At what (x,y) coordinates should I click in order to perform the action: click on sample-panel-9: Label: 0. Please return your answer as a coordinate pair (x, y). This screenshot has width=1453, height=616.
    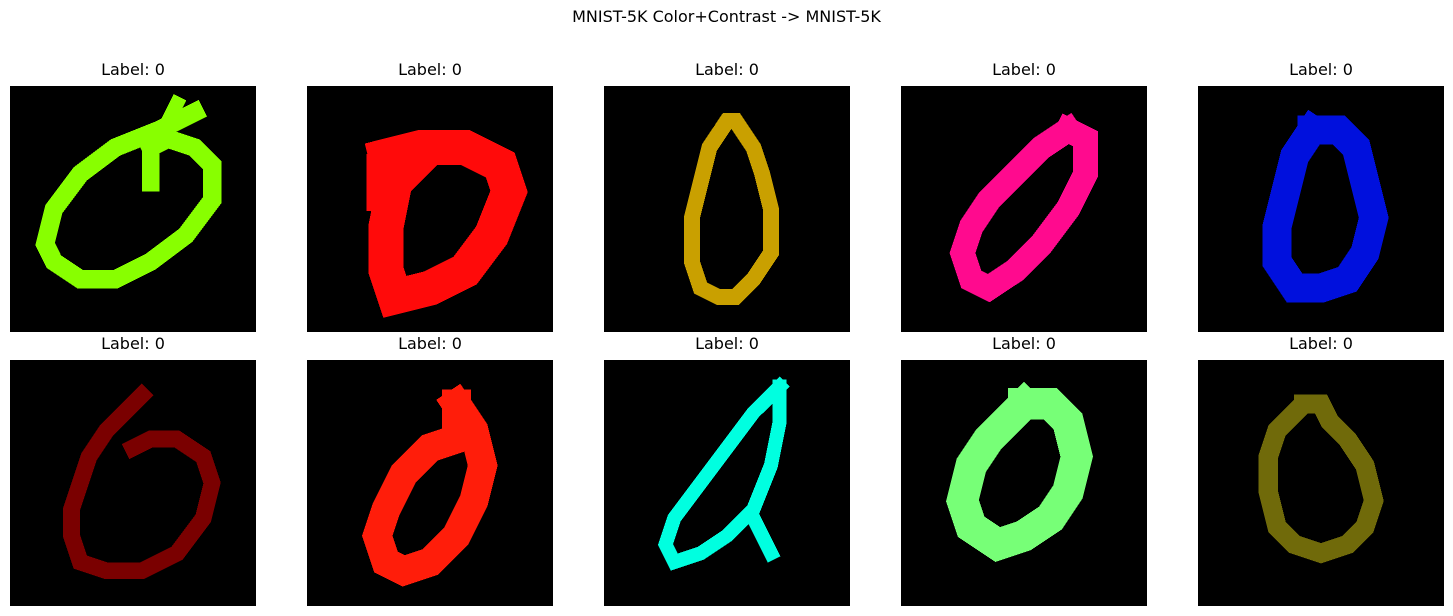
    Looking at the image, I should click on (1024, 470).